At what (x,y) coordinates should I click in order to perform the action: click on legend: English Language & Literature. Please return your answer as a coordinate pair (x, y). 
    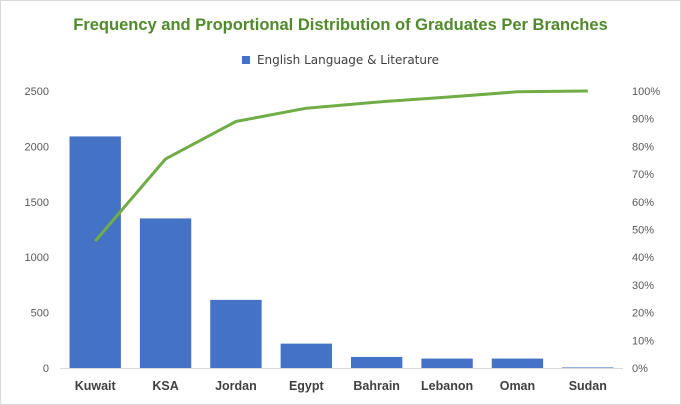
    Looking at the image, I should click on (340, 60).